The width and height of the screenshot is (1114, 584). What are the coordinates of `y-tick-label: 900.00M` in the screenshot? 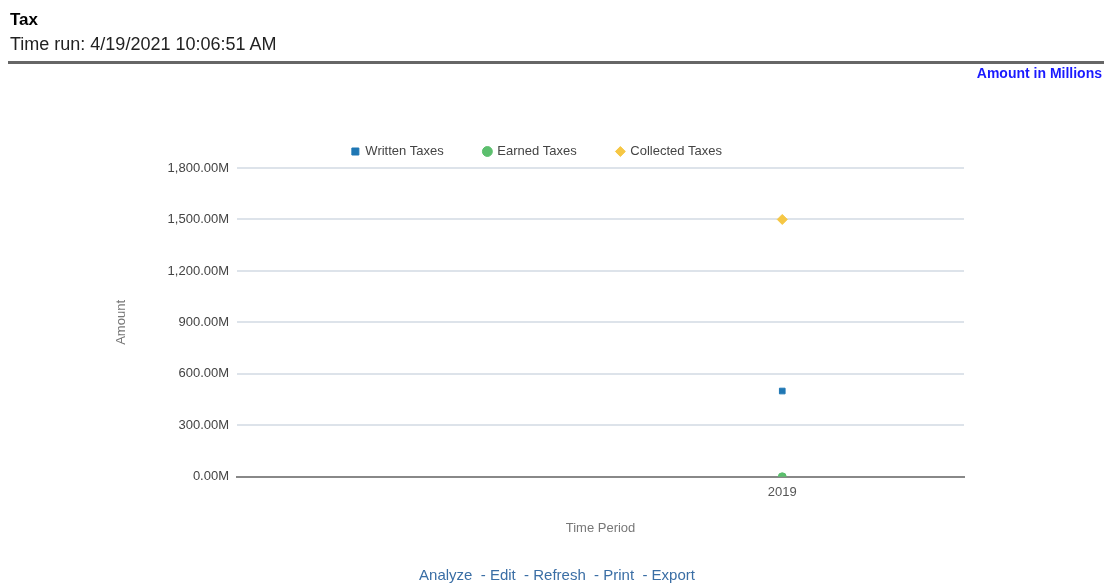 It's located at (204, 321).